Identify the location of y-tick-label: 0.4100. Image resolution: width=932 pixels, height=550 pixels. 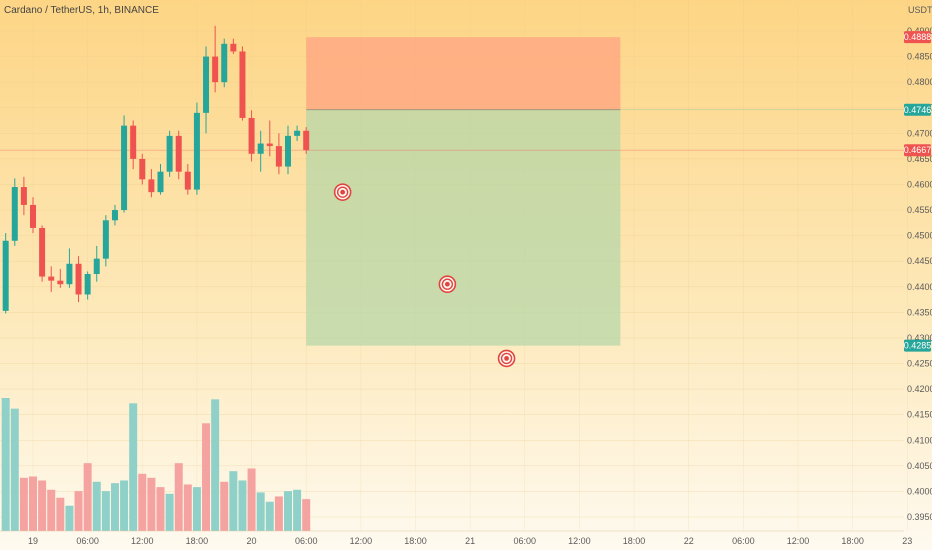
(919, 440).